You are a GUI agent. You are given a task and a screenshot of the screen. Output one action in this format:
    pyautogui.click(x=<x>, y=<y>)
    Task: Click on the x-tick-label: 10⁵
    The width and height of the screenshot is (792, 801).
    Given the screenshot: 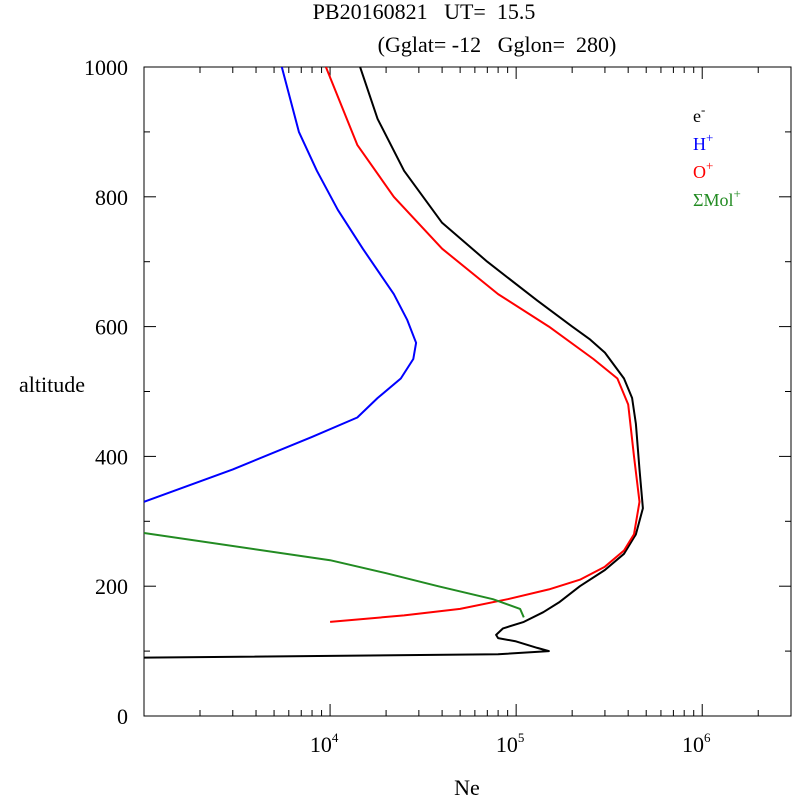 What is the action you would take?
    pyautogui.click(x=510, y=743)
    